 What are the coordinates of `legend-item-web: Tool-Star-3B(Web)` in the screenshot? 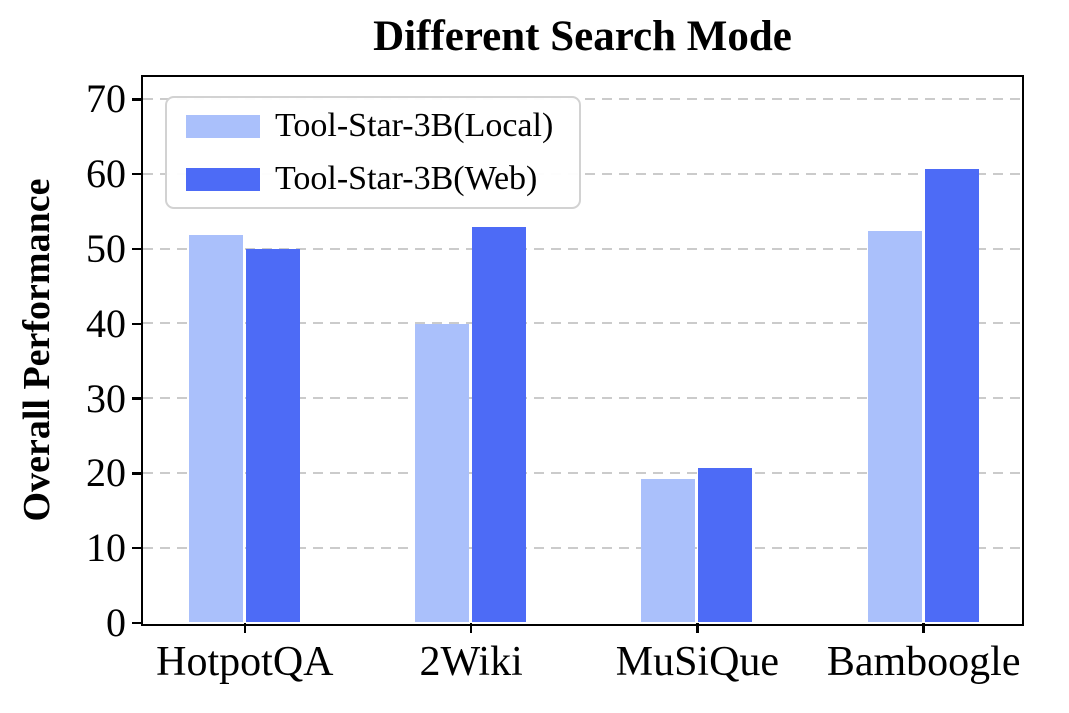 It's located at (382, 179).